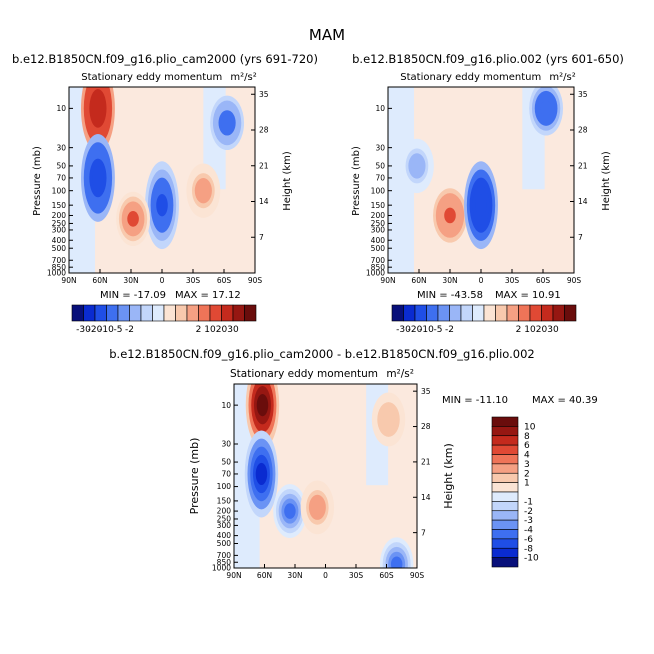  I want to click on panel-right-subtitle: Stationary eddy momentum m²/s², so click(487, 77).